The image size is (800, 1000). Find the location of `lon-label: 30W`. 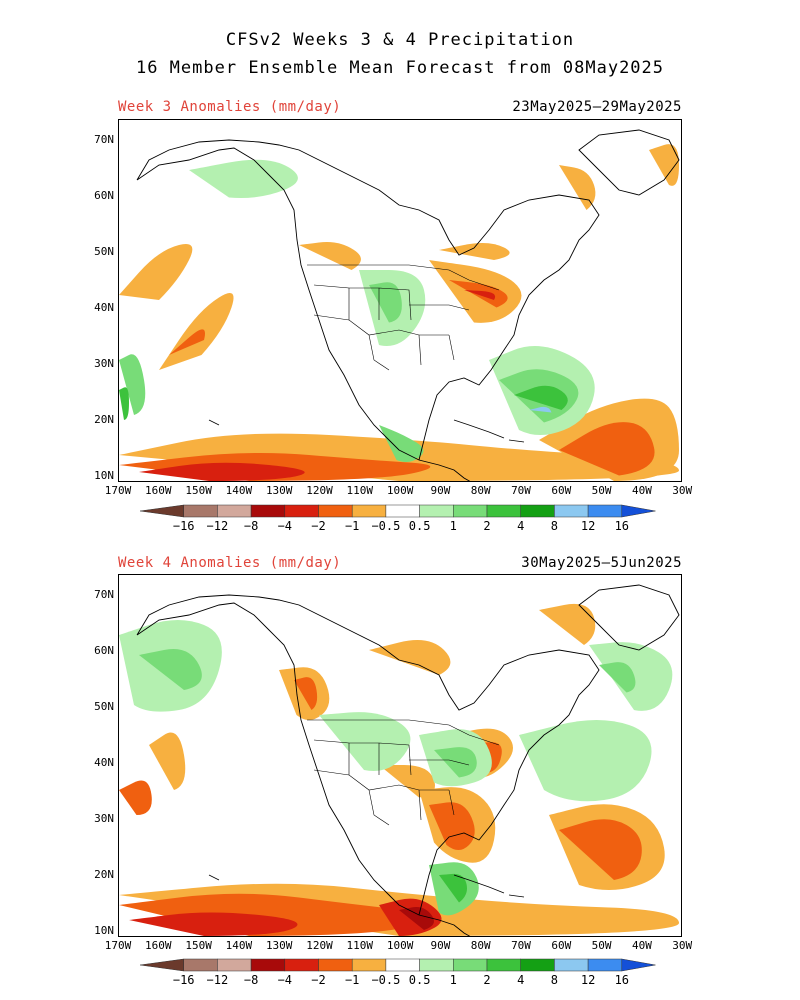

lon-label: 30W is located at coordinates (682, 490).